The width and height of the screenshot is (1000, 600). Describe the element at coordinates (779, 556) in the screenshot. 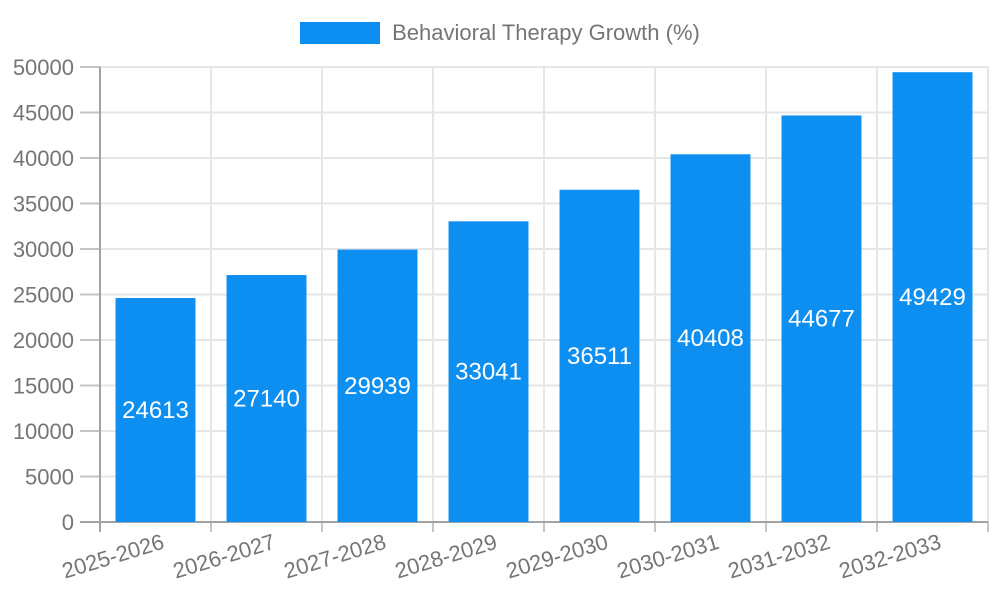

I see `x-axis-tick-label: 2031-2032` at that location.